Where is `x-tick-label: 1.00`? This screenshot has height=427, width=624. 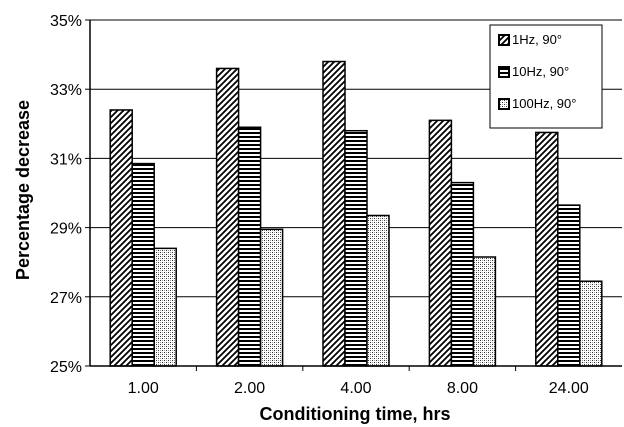
x-tick-label: 1.00 is located at coordinates (143, 388).